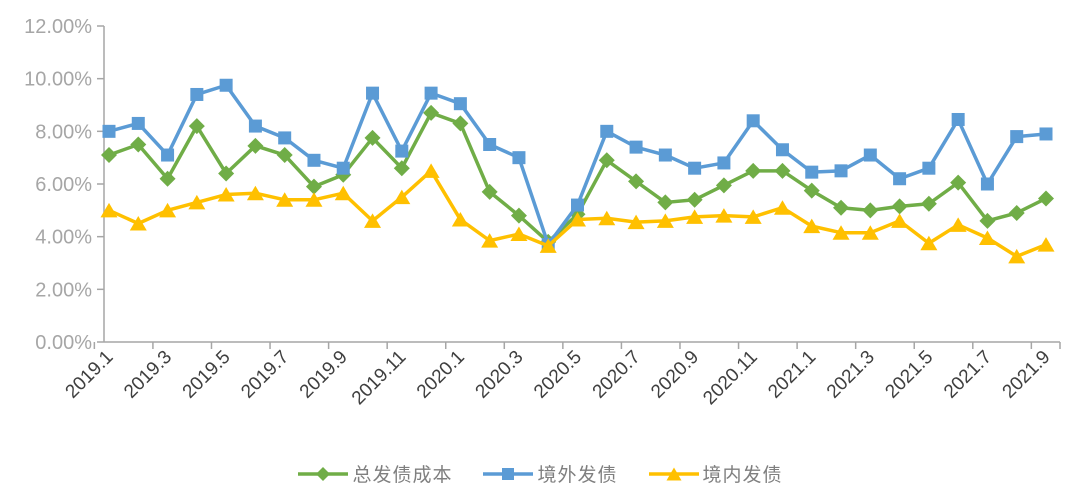  What do you see at coordinates (617, 375) in the screenshot?
I see `x-axis-label: 2020.7` at bounding box center [617, 375].